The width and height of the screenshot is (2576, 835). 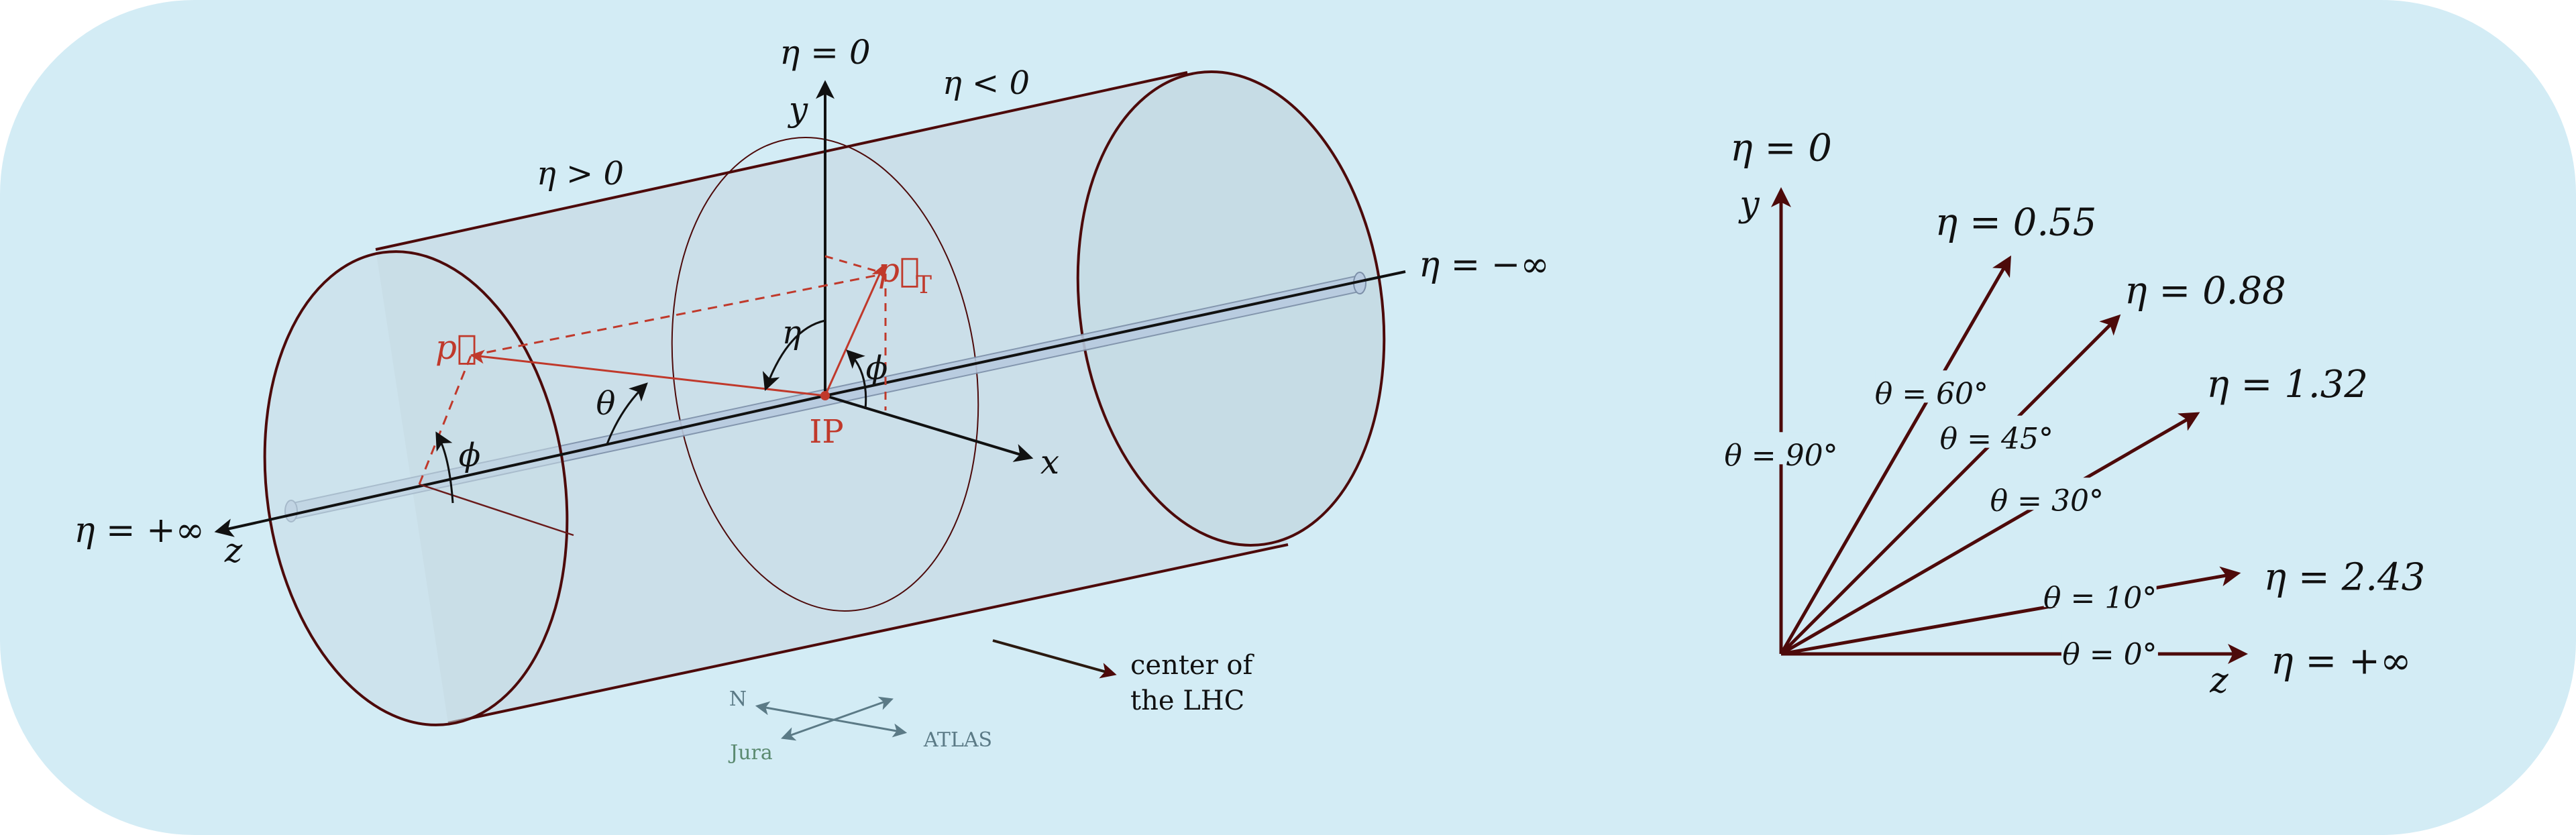 What do you see at coordinates (1187, 701) in the screenshot?
I see `lhc-center-label-line2: the LHC` at bounding box center [1187, 701].